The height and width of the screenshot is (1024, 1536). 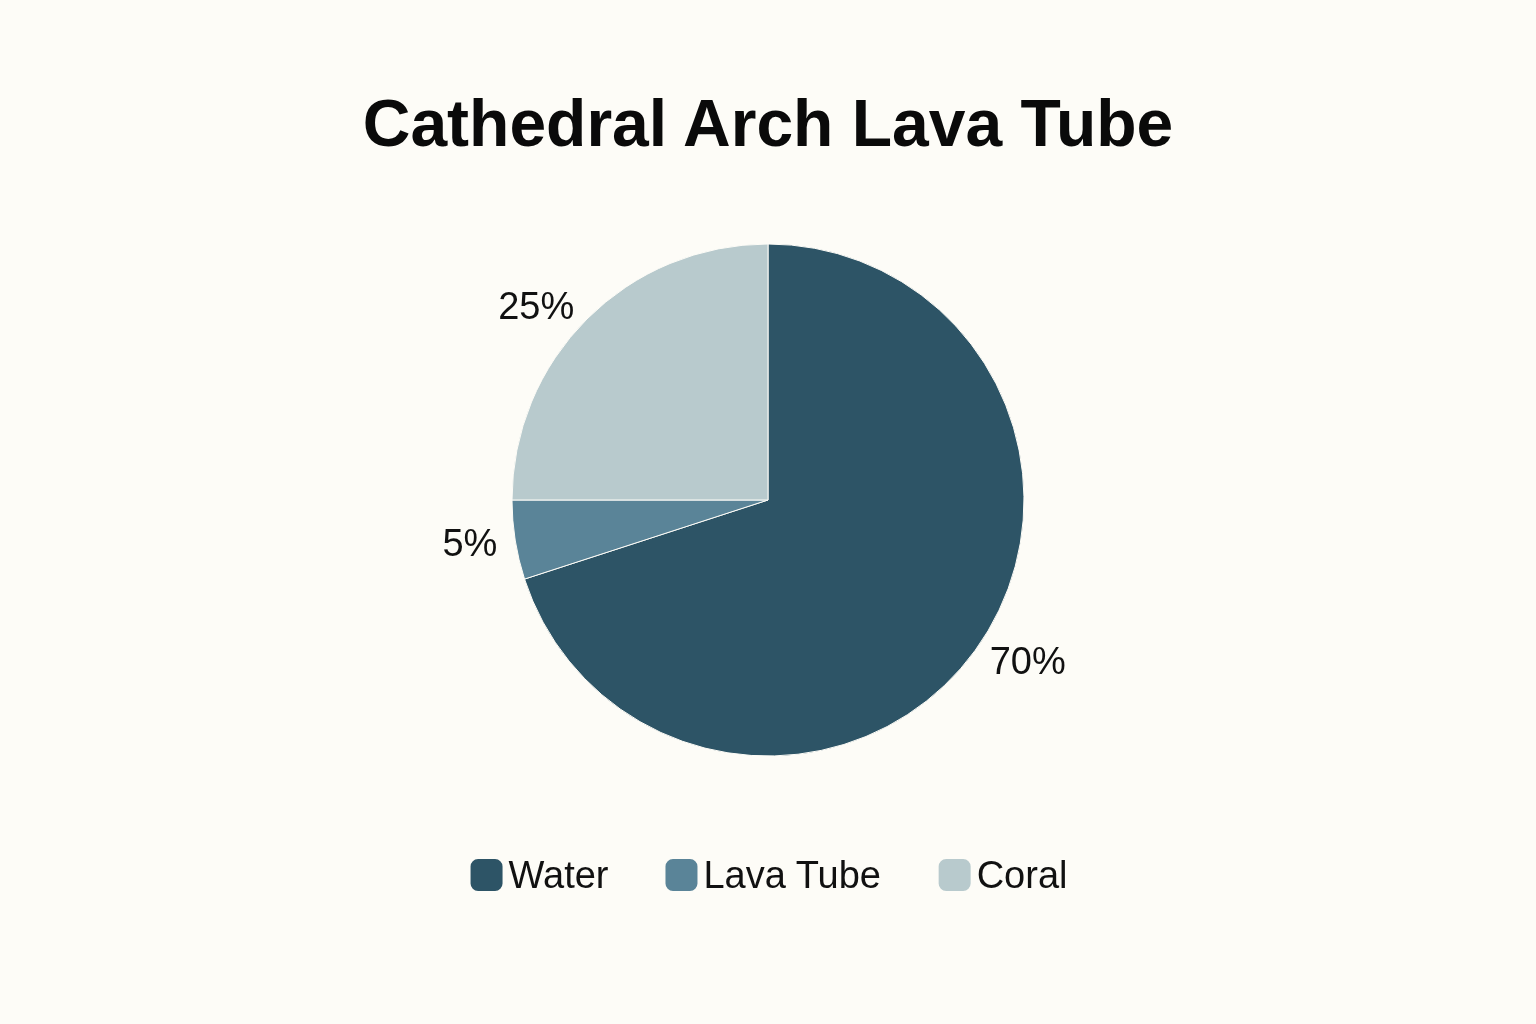 I want to click on legend-label: Water, so click(x=558, y=875).